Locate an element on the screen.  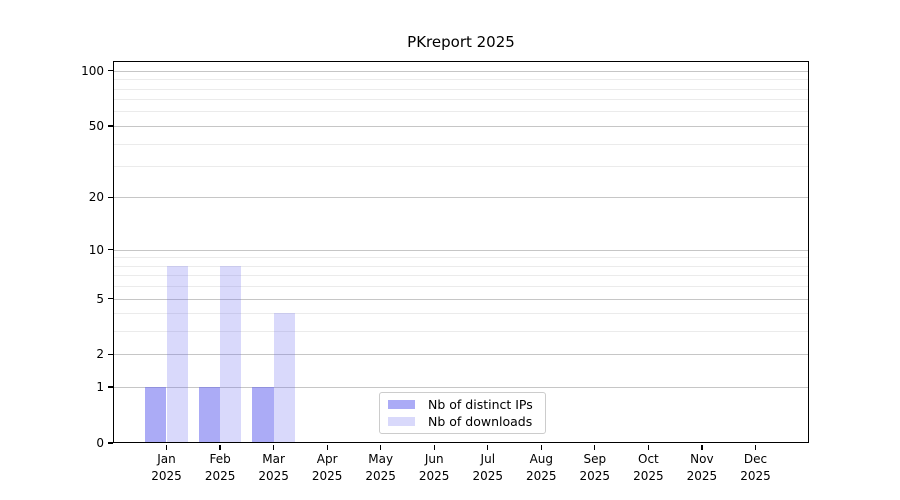
legend-item-downloads: Nb of downloads is located at coordinates (462, 421).